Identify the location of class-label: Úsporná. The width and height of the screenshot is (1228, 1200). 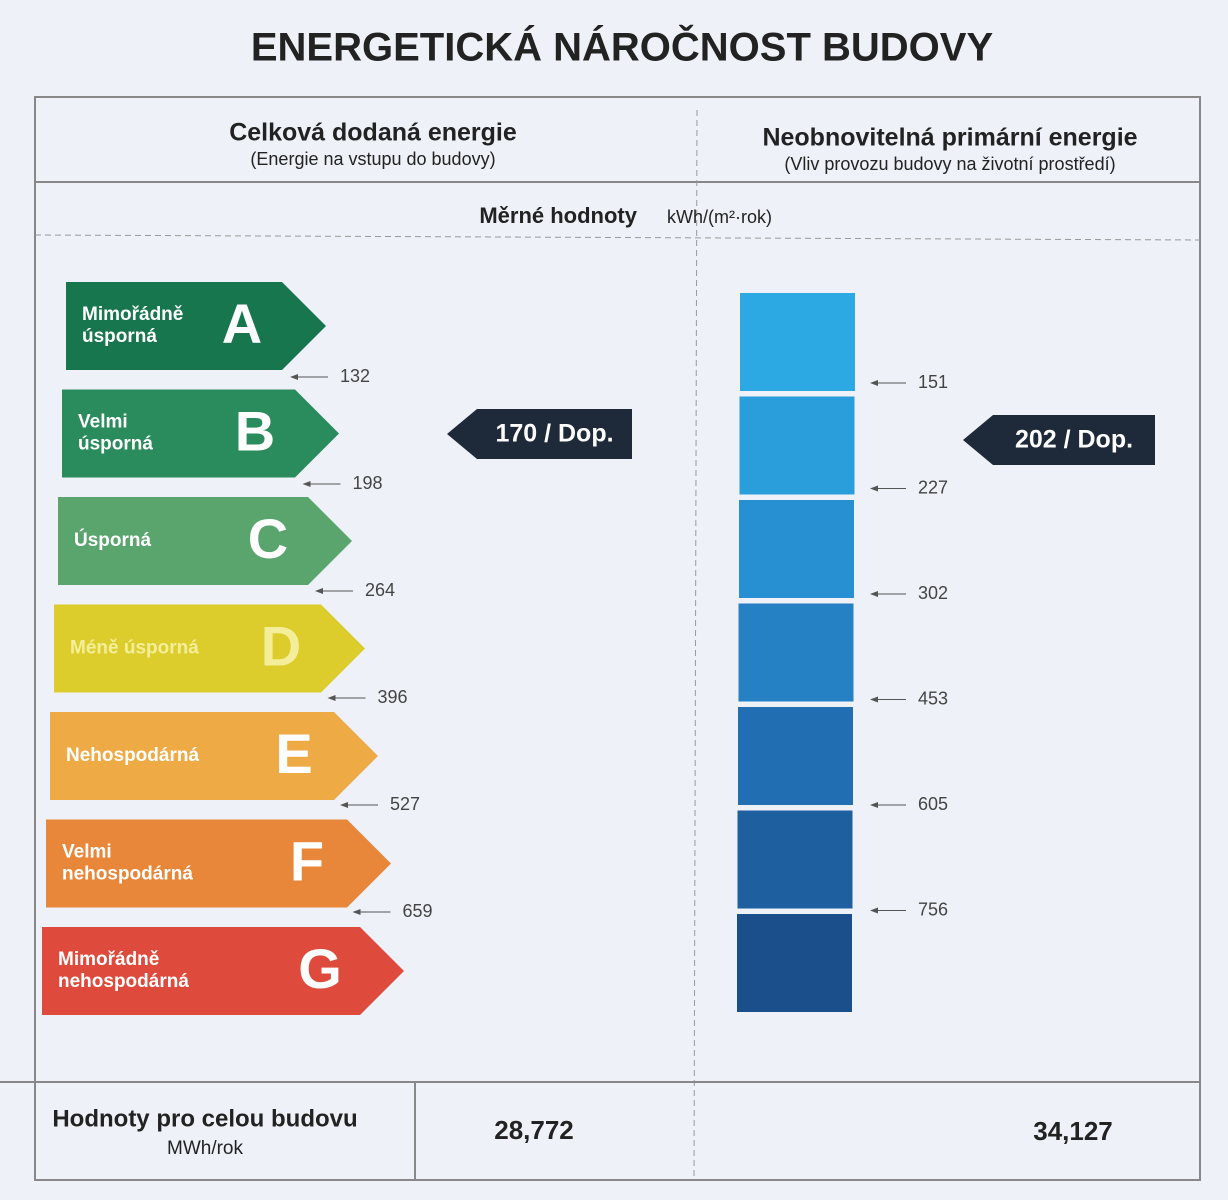
(113, 540).